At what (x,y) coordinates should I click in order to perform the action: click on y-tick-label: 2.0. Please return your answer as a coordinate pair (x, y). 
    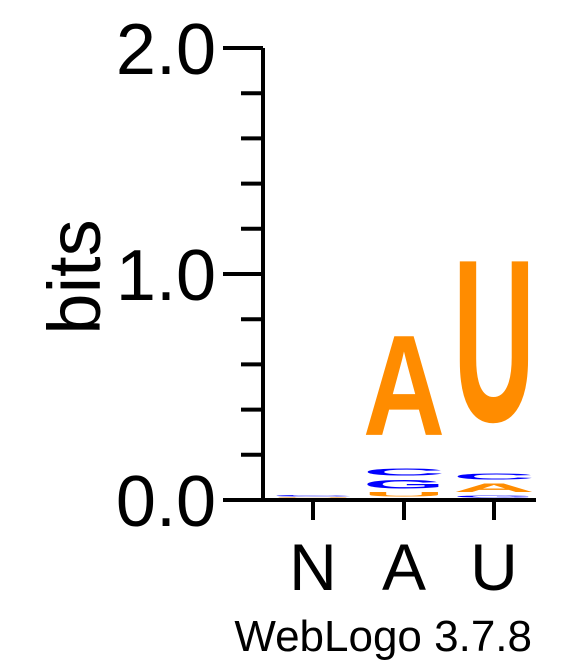
    Looking at the image, I should click on (166, 50).